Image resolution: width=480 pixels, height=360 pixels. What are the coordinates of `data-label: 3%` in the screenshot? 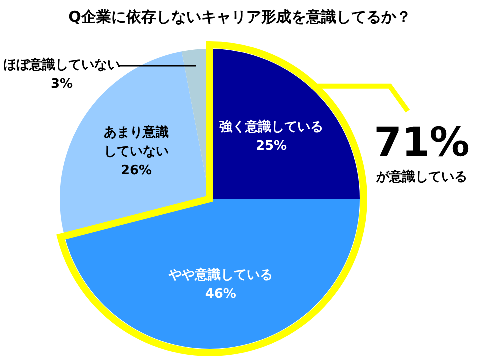 It's located at (62, 85).